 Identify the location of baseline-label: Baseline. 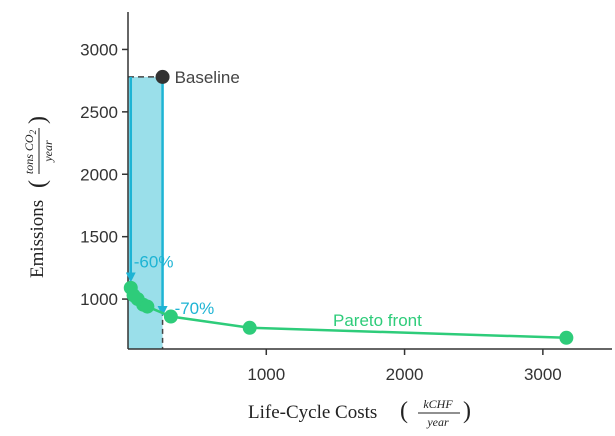
(207, 77).